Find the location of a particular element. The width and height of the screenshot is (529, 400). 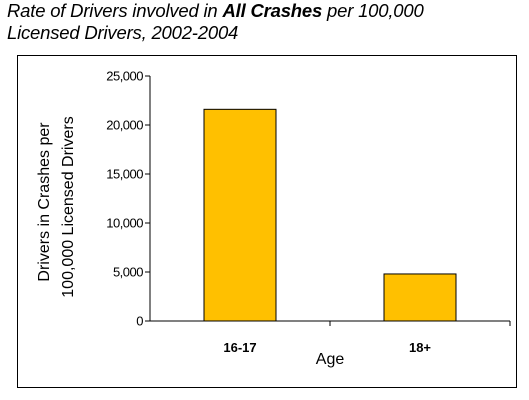

y-tick-label: 25,000 is located at coordinates (124, 76).